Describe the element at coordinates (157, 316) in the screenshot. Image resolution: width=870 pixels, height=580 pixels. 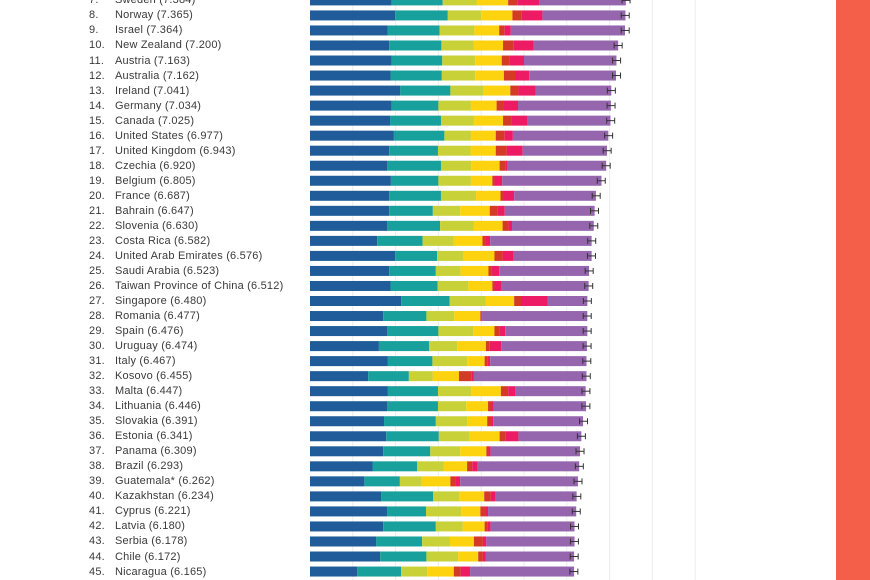
I see `country-label: Romania (6.477)` at that location.